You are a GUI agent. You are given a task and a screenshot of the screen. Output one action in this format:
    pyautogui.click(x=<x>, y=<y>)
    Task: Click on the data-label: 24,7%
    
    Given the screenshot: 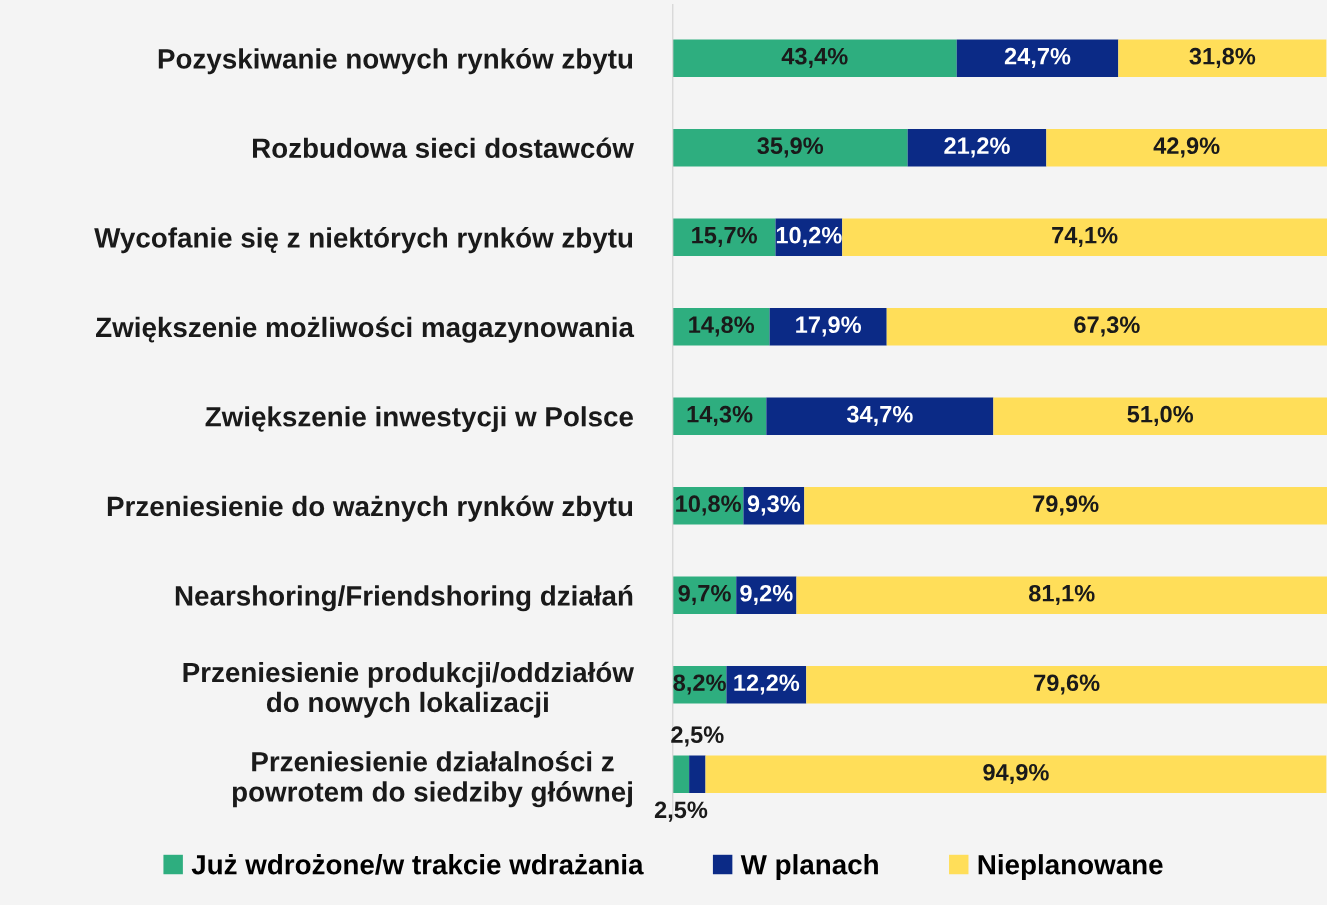 What is the action you would take?
    pyautogui.click(x=1037, y=57)
    